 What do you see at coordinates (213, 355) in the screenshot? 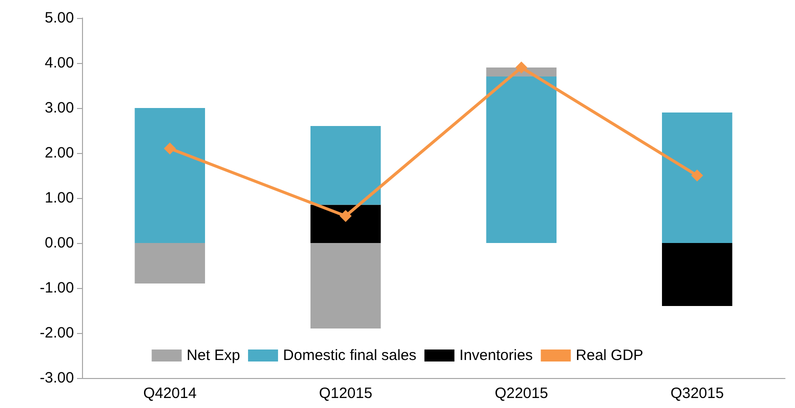
I see `legend-label: Net Exp` at bounding box center [213, 355].